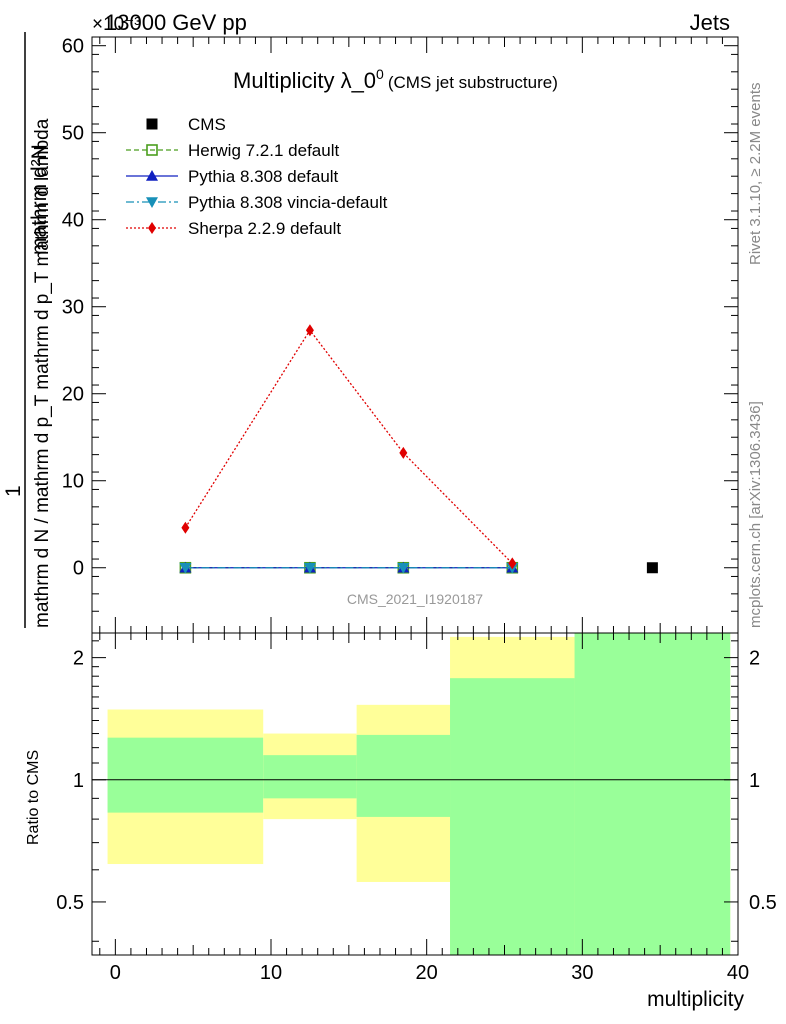  What do you see at coordinates (73, 482) in the screenshot?
I see `main-ytick-label: 10` at bounding box center [73, 482].